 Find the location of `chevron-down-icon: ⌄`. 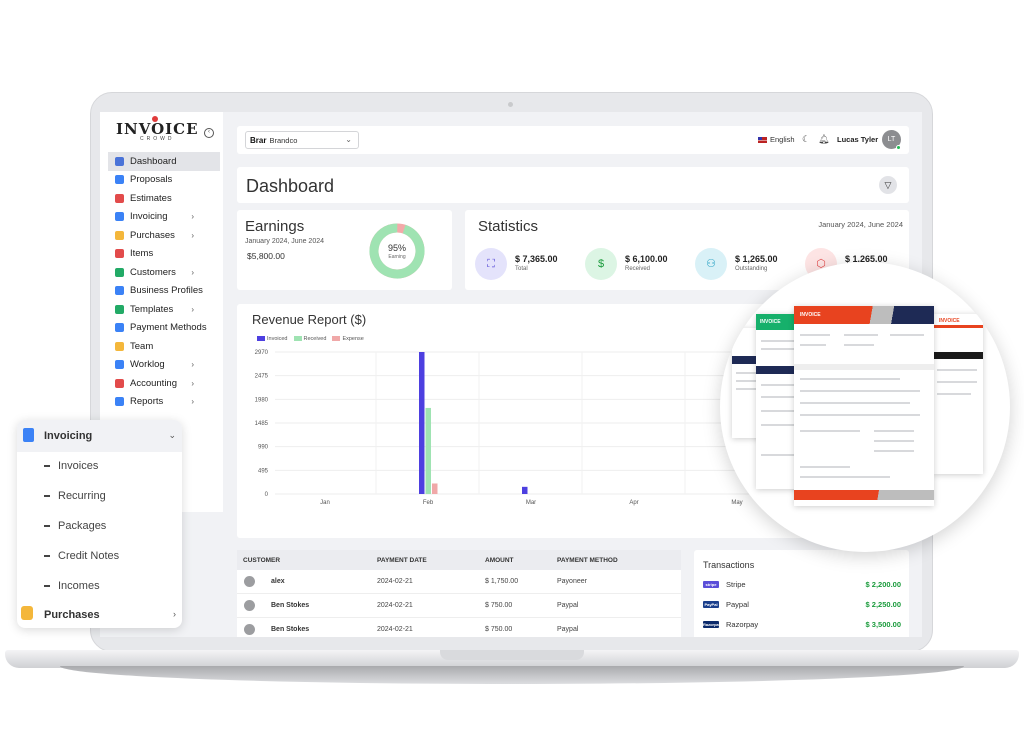

chevron-down-icon: ⌄ is located at coordinates (172, 435).